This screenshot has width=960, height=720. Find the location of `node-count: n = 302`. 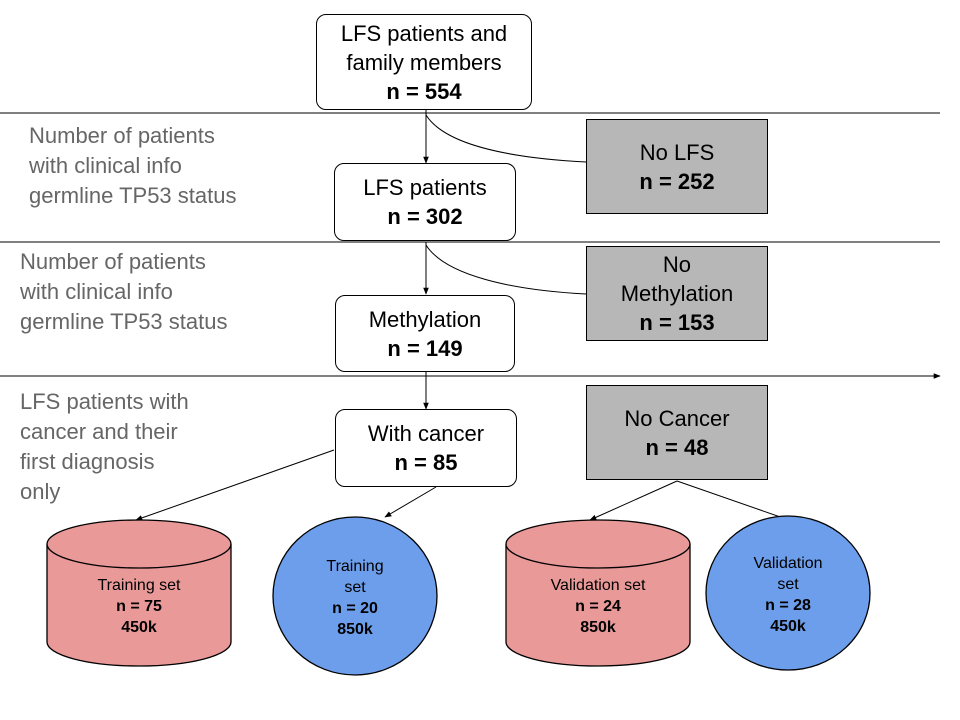

node-count: n = 302 is located at coordinates (425, 216).